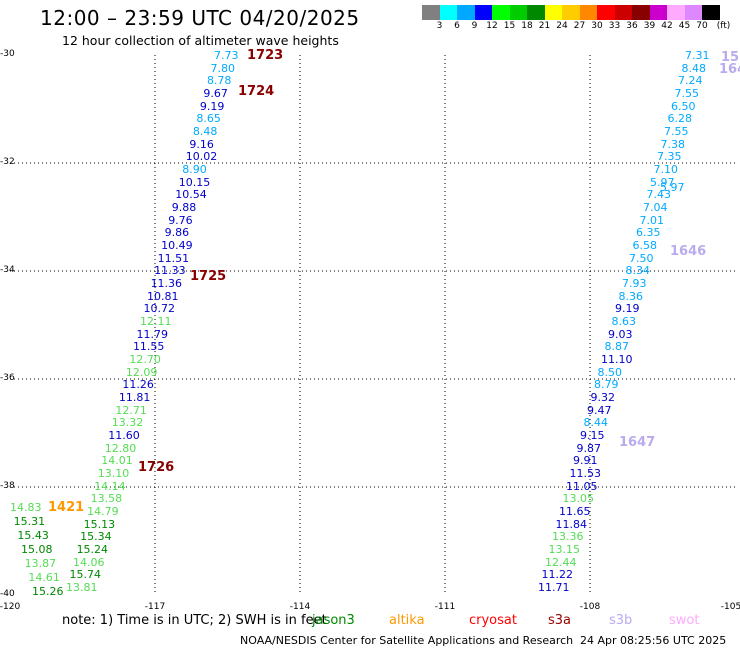 This screenshot has height=650, width=740. I want to click on latitude-label: -36, so click(7, 378).